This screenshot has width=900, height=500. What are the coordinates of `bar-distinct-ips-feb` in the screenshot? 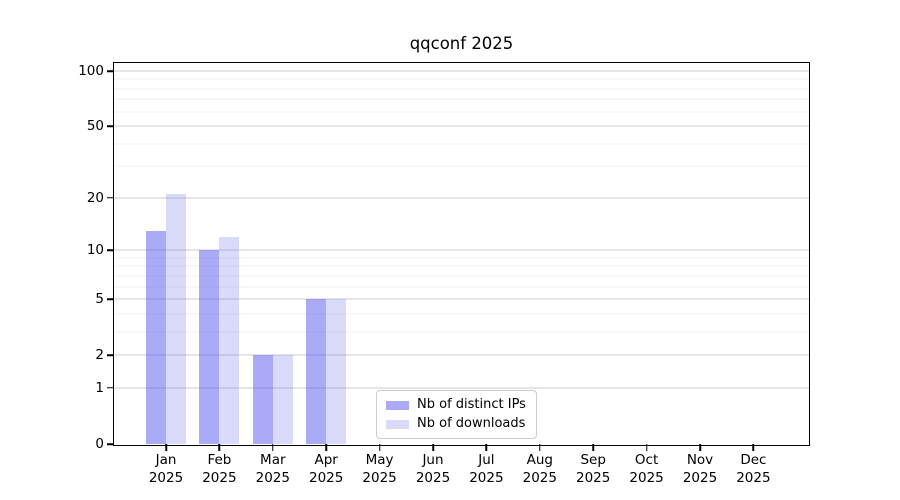 It's located at (209, 347).